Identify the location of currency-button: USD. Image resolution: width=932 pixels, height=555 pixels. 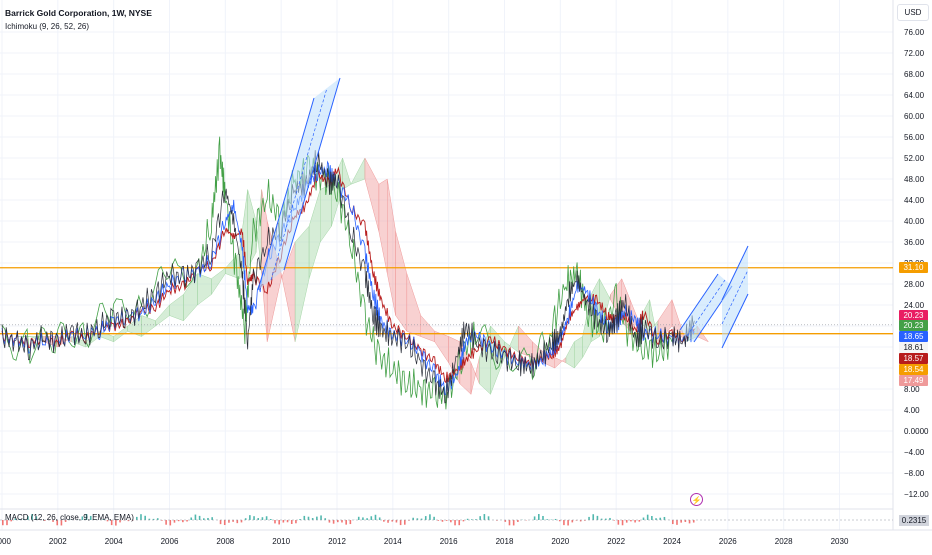
(913, 12).